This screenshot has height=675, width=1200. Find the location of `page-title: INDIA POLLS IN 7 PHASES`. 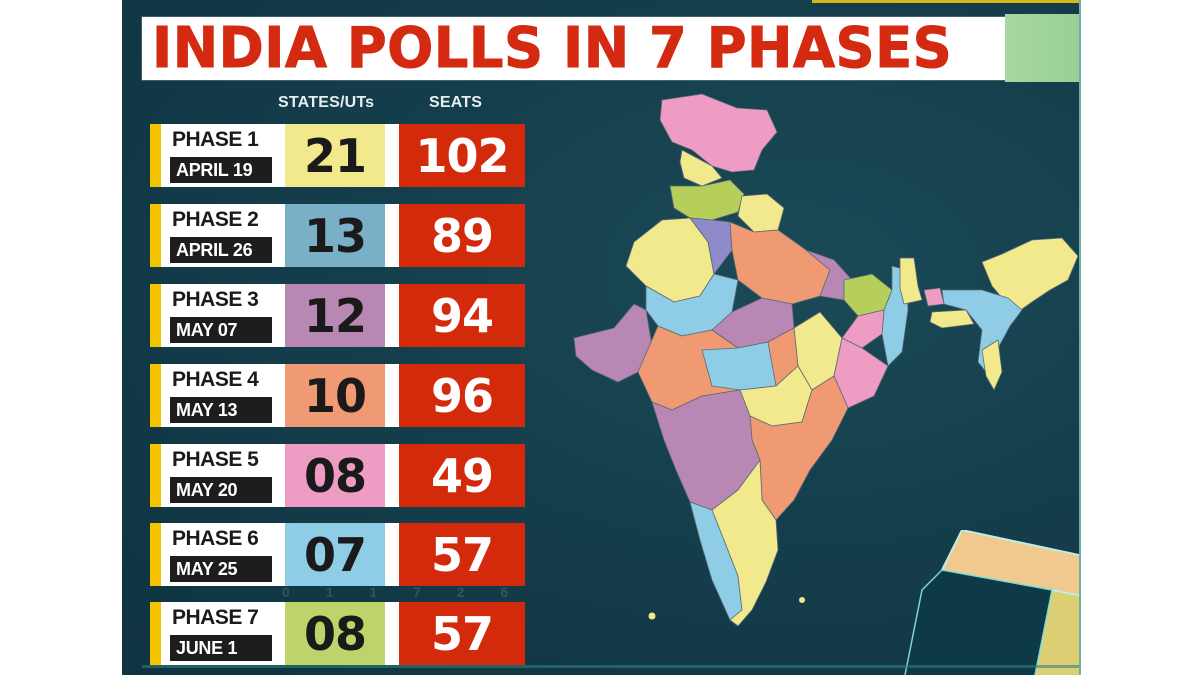

page-title: INDIA POLLS IN 7 PHASES is located at coordinates (552, 48).